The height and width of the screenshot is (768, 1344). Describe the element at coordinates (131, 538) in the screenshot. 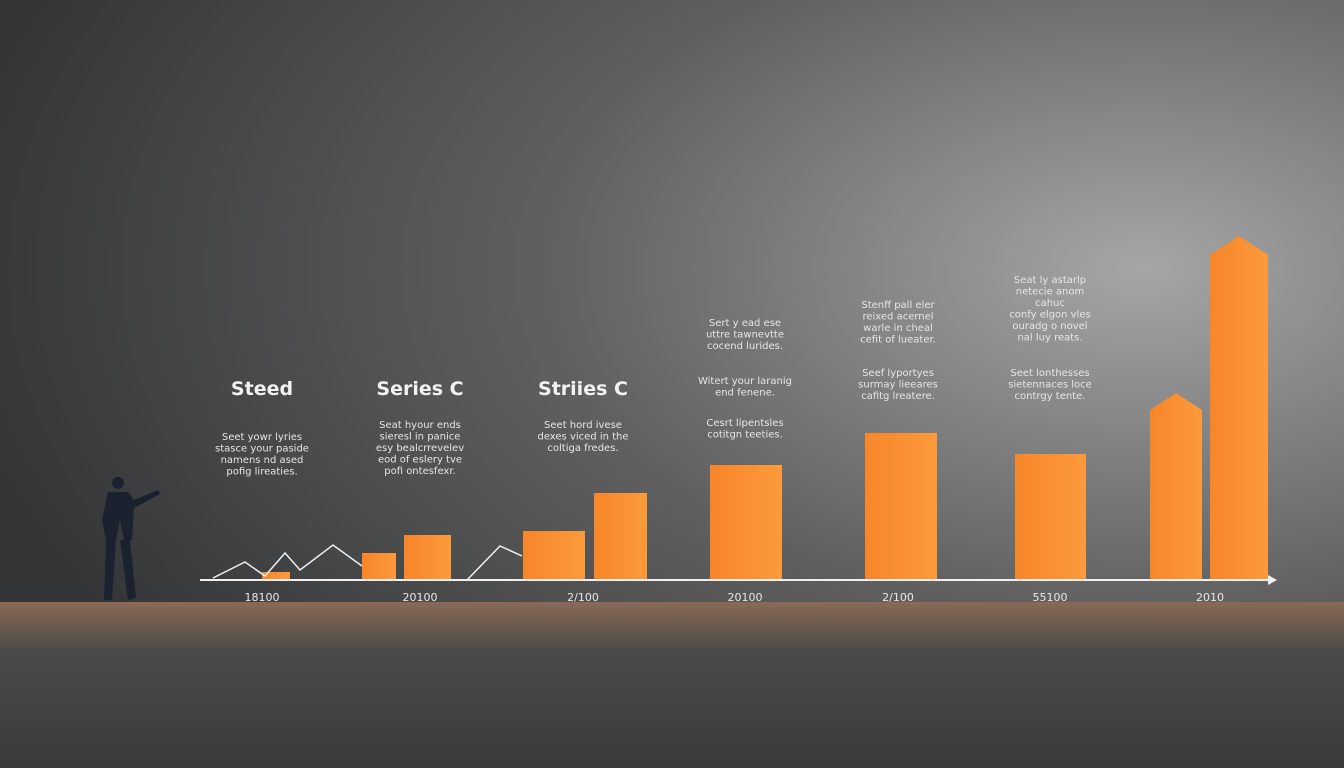

I see `person` at that location.